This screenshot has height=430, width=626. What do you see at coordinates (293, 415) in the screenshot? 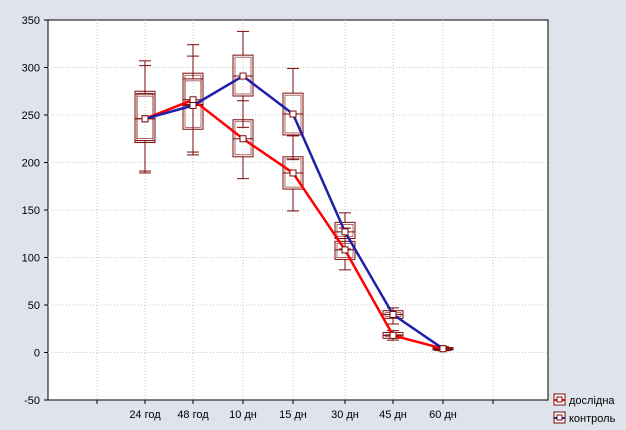
I see `x-tick-label: 15 дн` at bounding box center [293, 415].